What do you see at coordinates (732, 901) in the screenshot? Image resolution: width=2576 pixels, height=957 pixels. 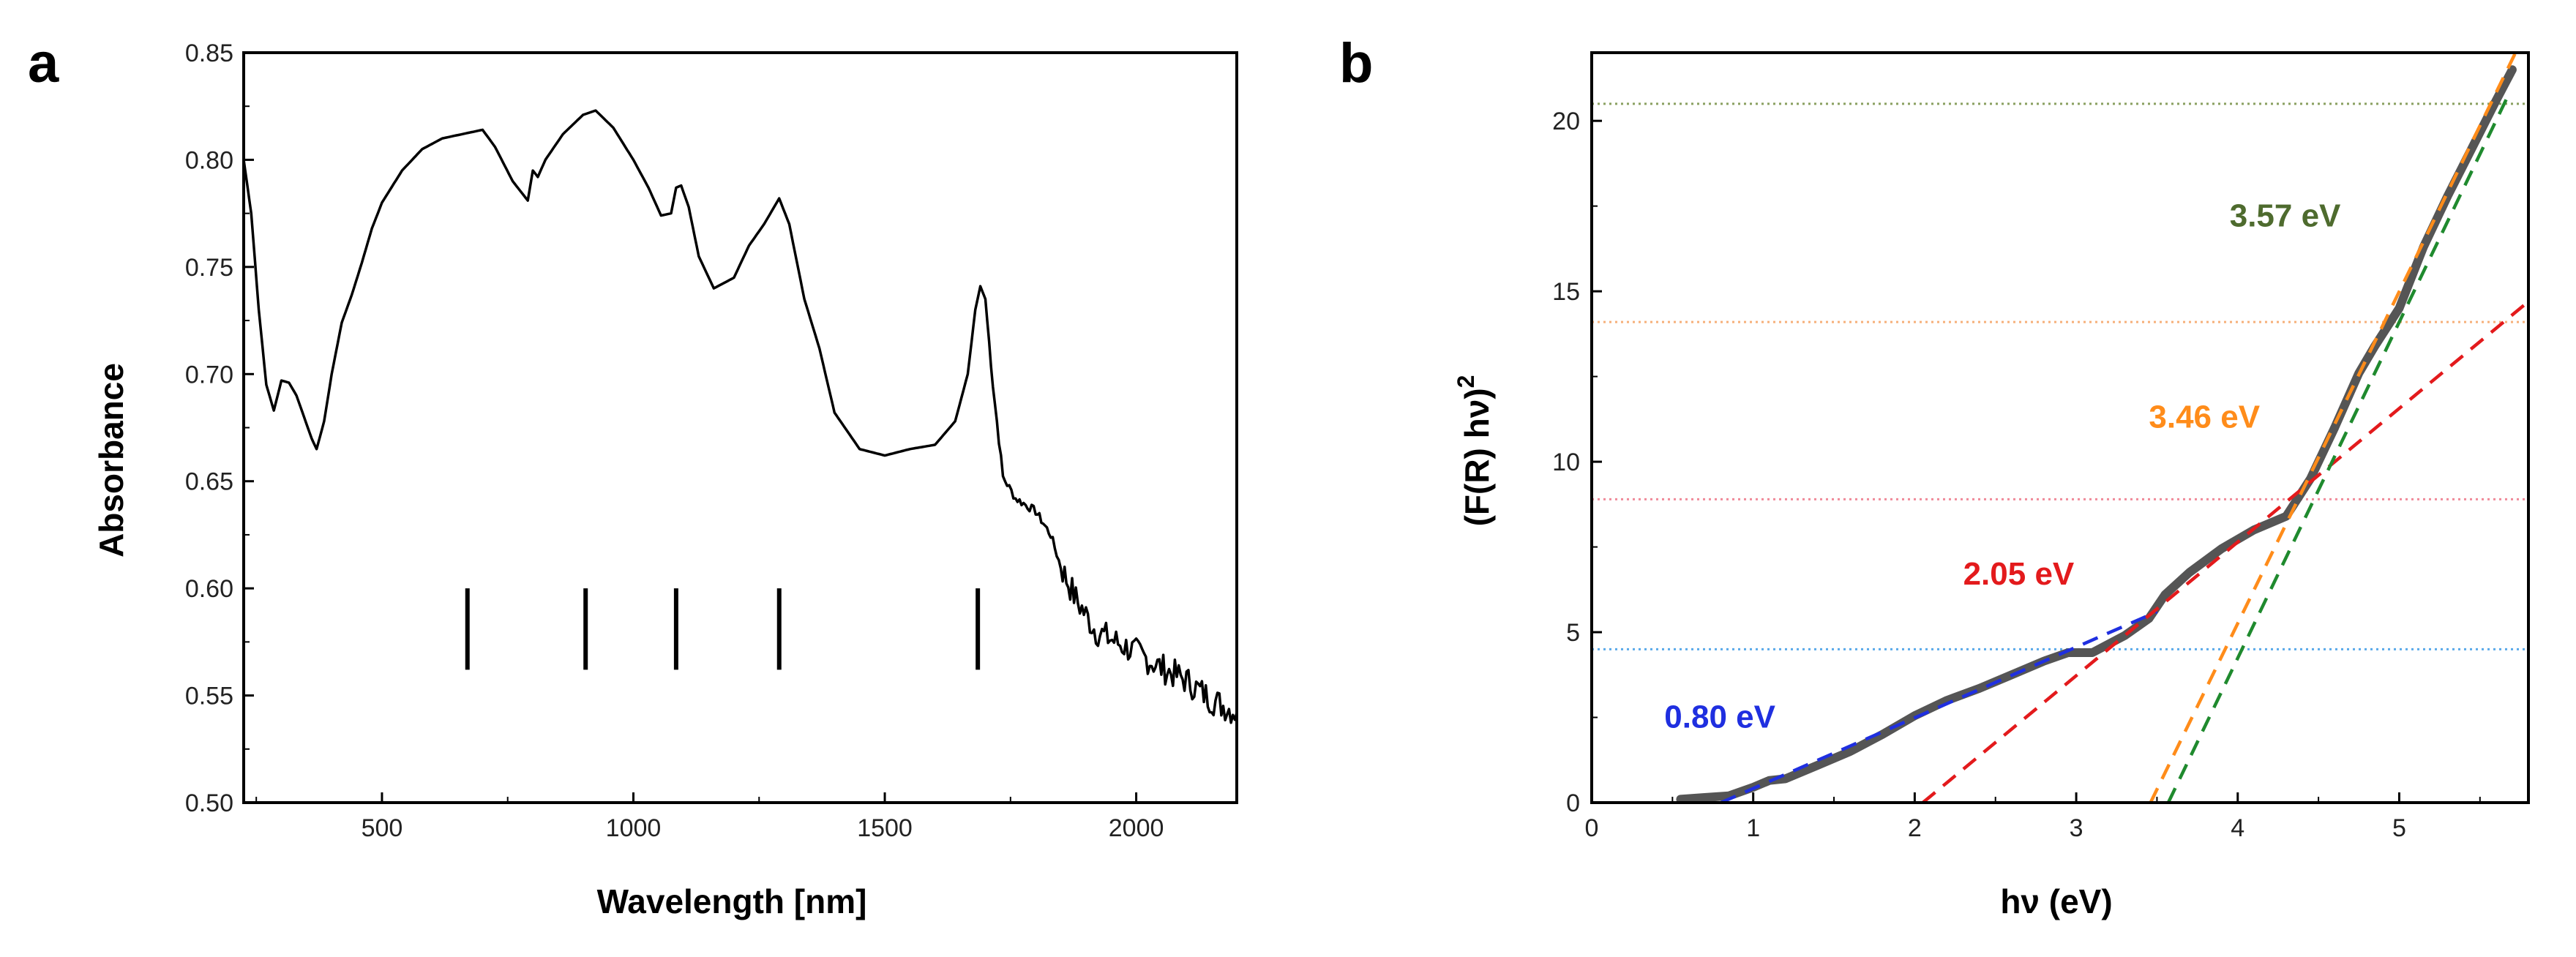 I see `x-axis-title-a: Wavelength [nm]` at bounding box center [732, 901].